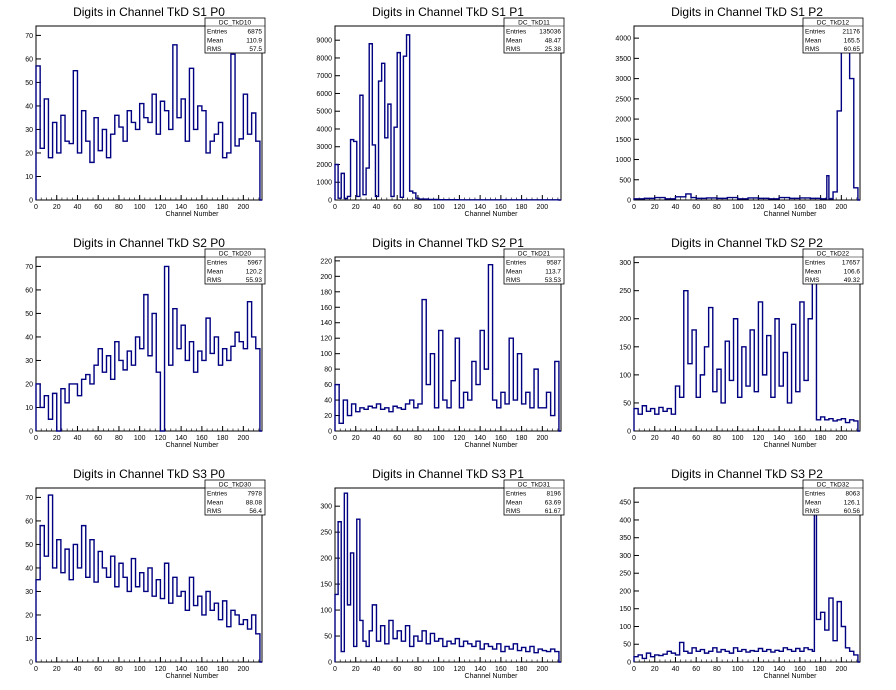 Image resolution: width=896 pixels, height=690 pixels. What do you see at coordinates (534, 485) in the screenshot?
I see `stats-name: DC_TkD31` at bounding box center [534, 485].